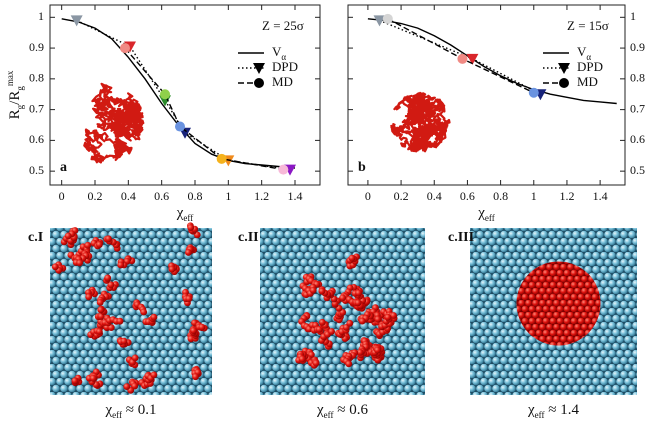  What do you see at coordinates (562, 410) in the screenshot?
I see `text-part: ≈ 1.4` at bounding box center [562, 410].